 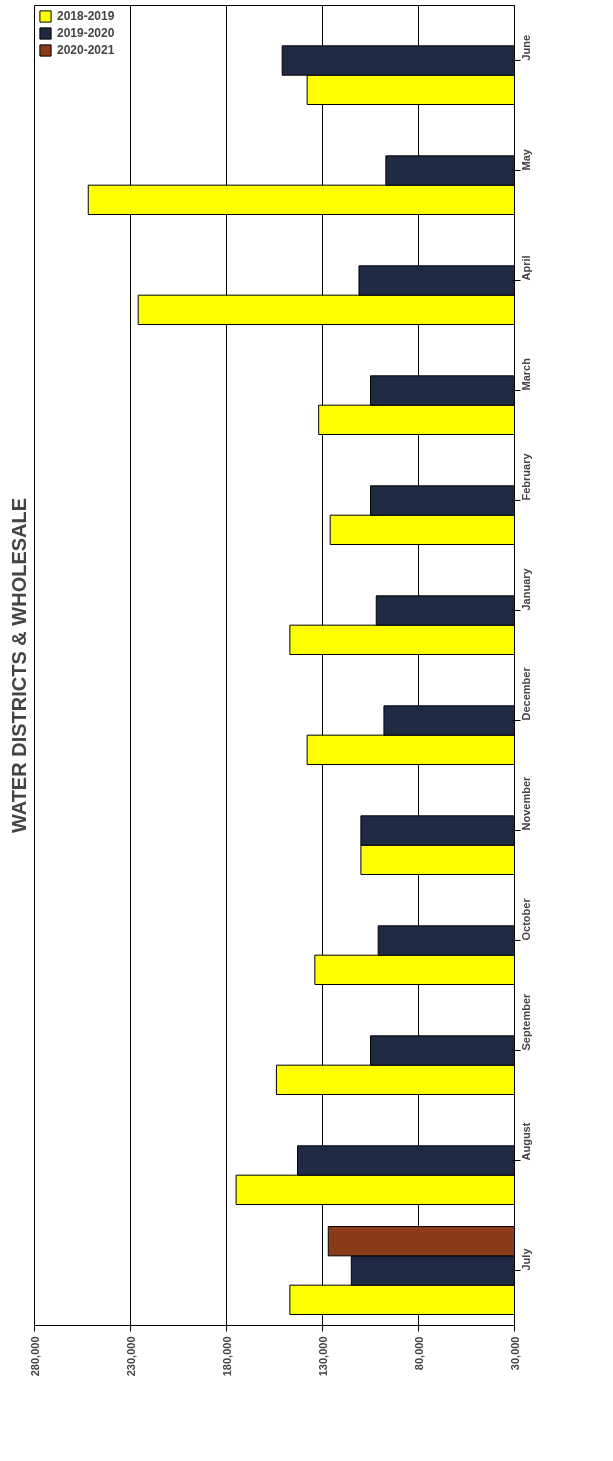 I want to click on x-tick-label: 30,000, so click(x=514, y=1353).